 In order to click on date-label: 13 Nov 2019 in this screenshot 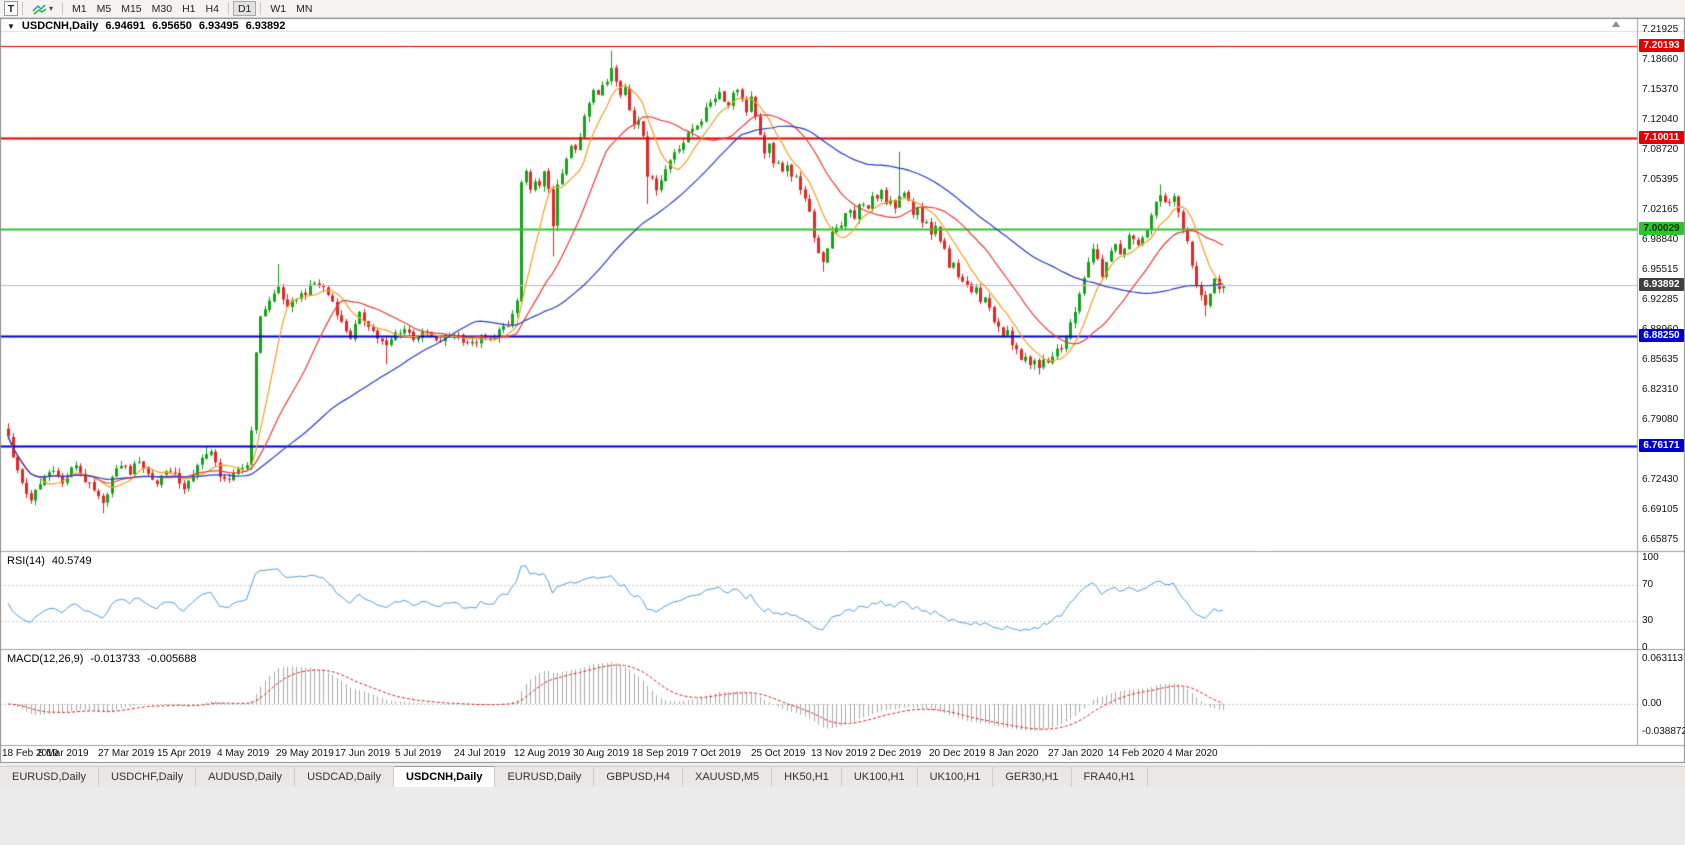, I will do `click(839, 753)`.